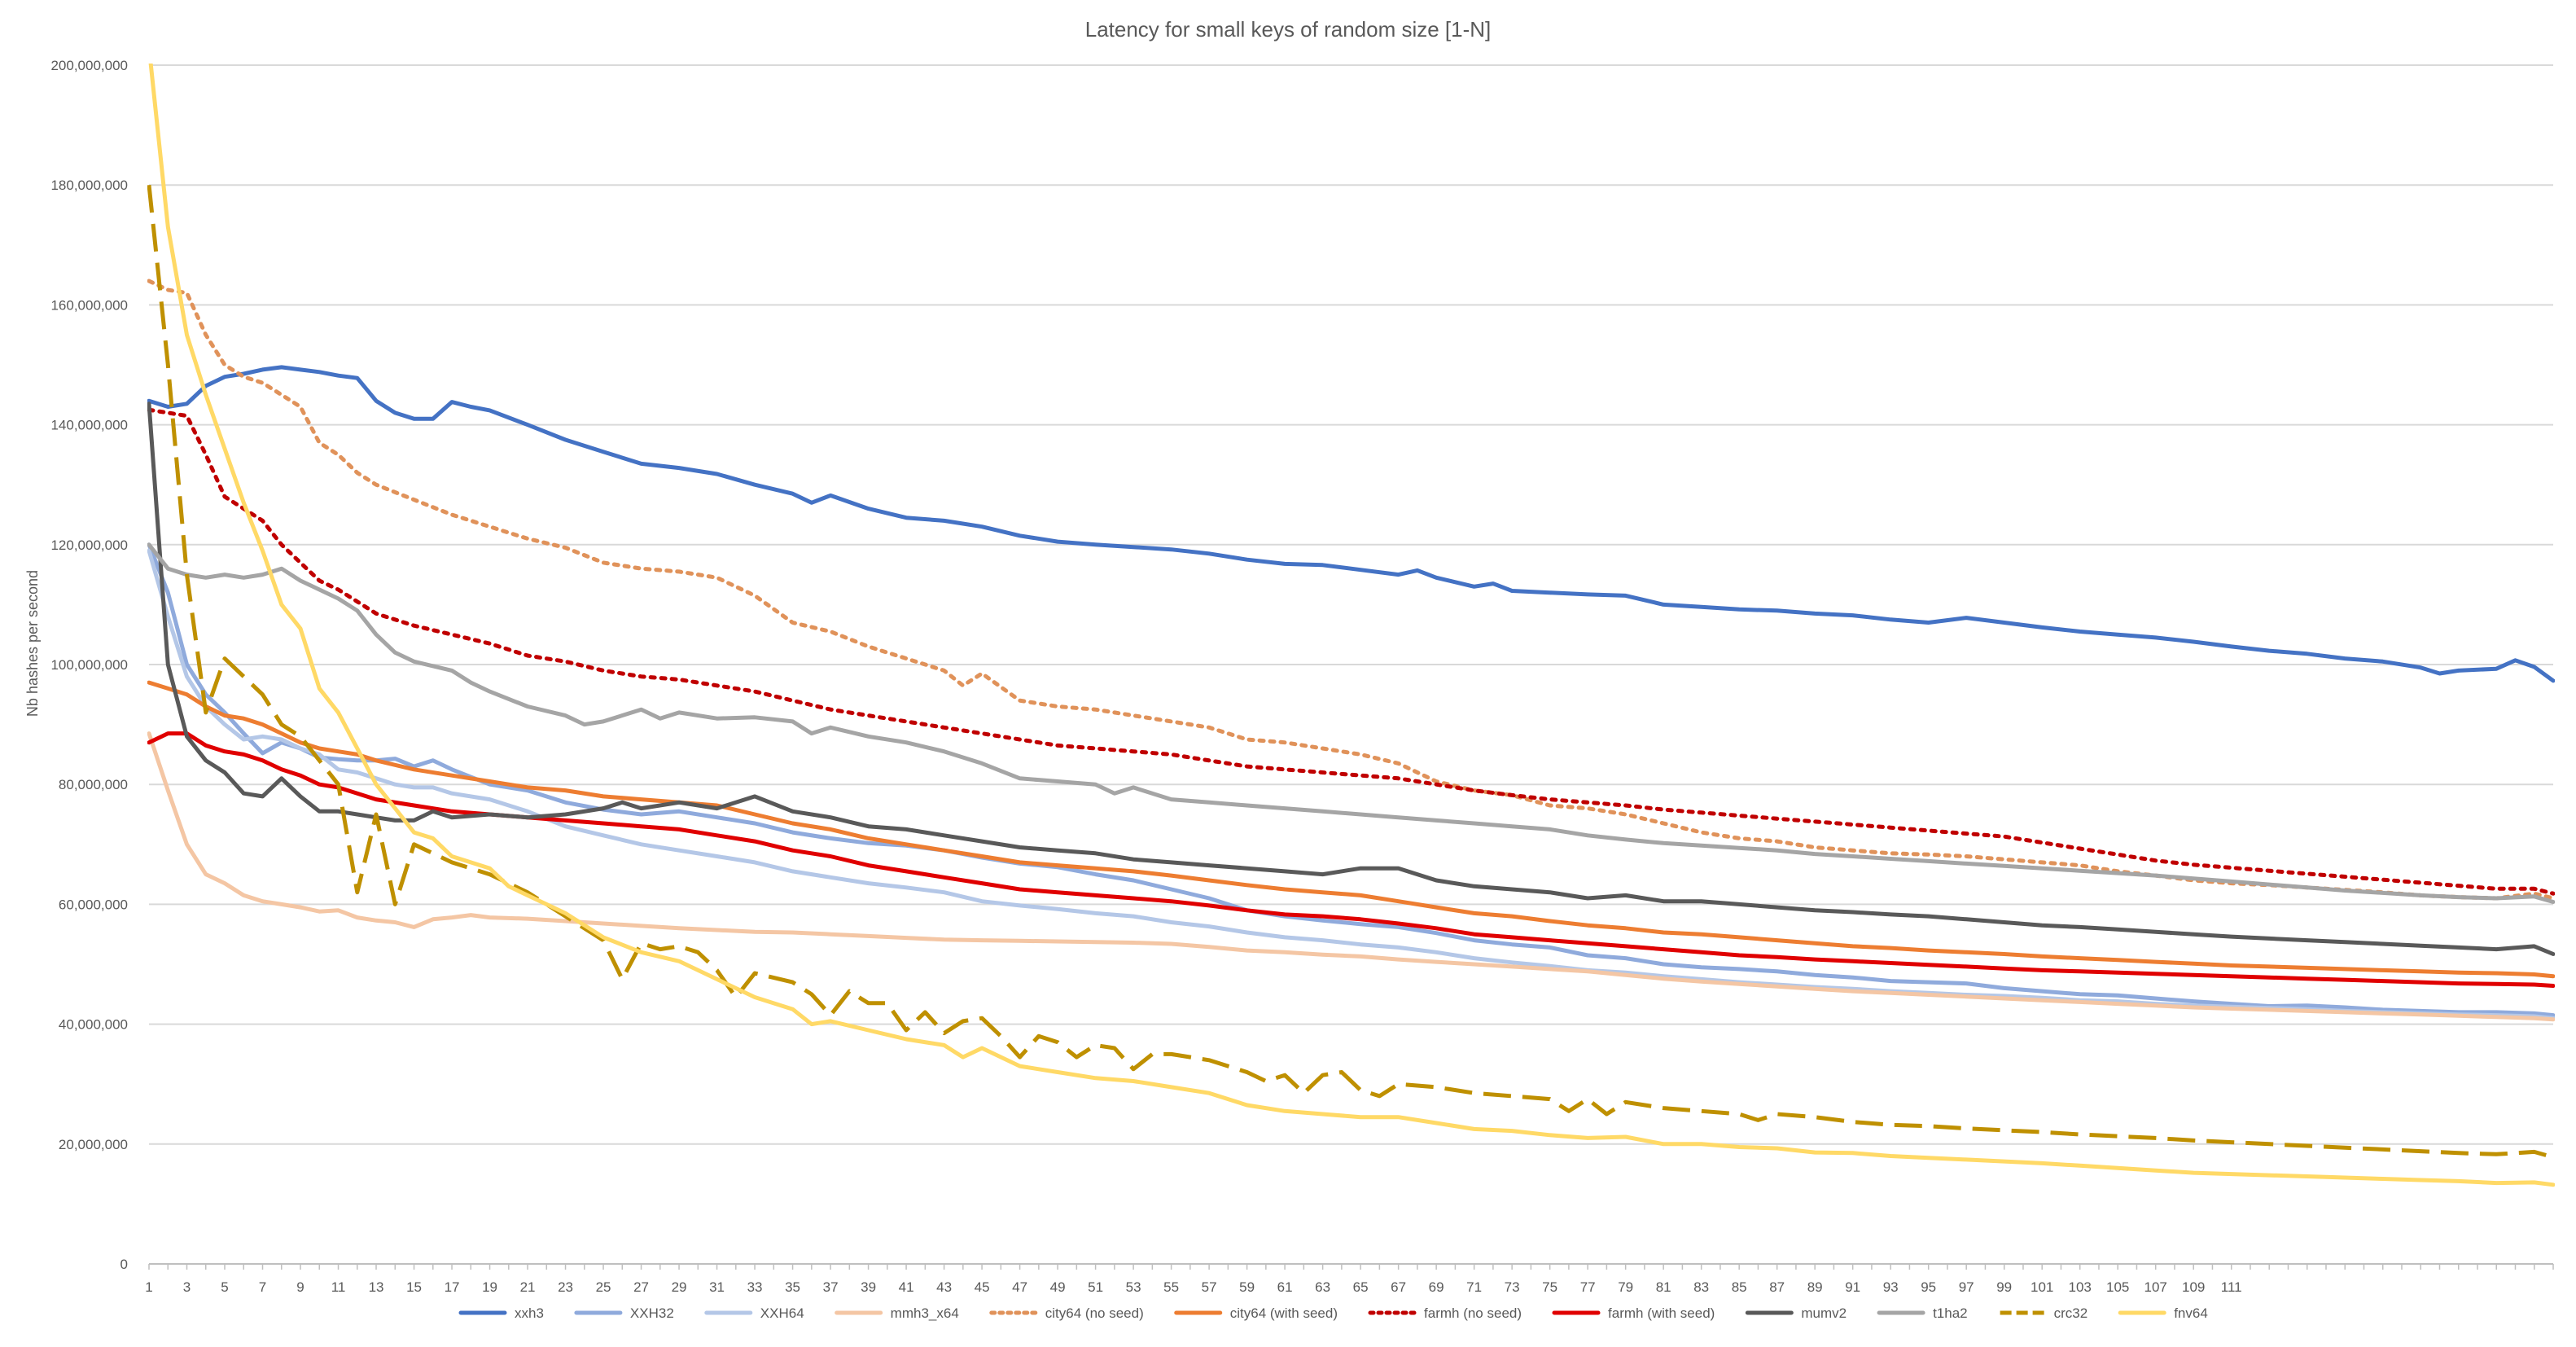 This screenshot has height=1347, width=2576. Describe the element at coordinates (1094, 1313) in the screenshot. I see `legend-label: city64 (no seed)` at that location.